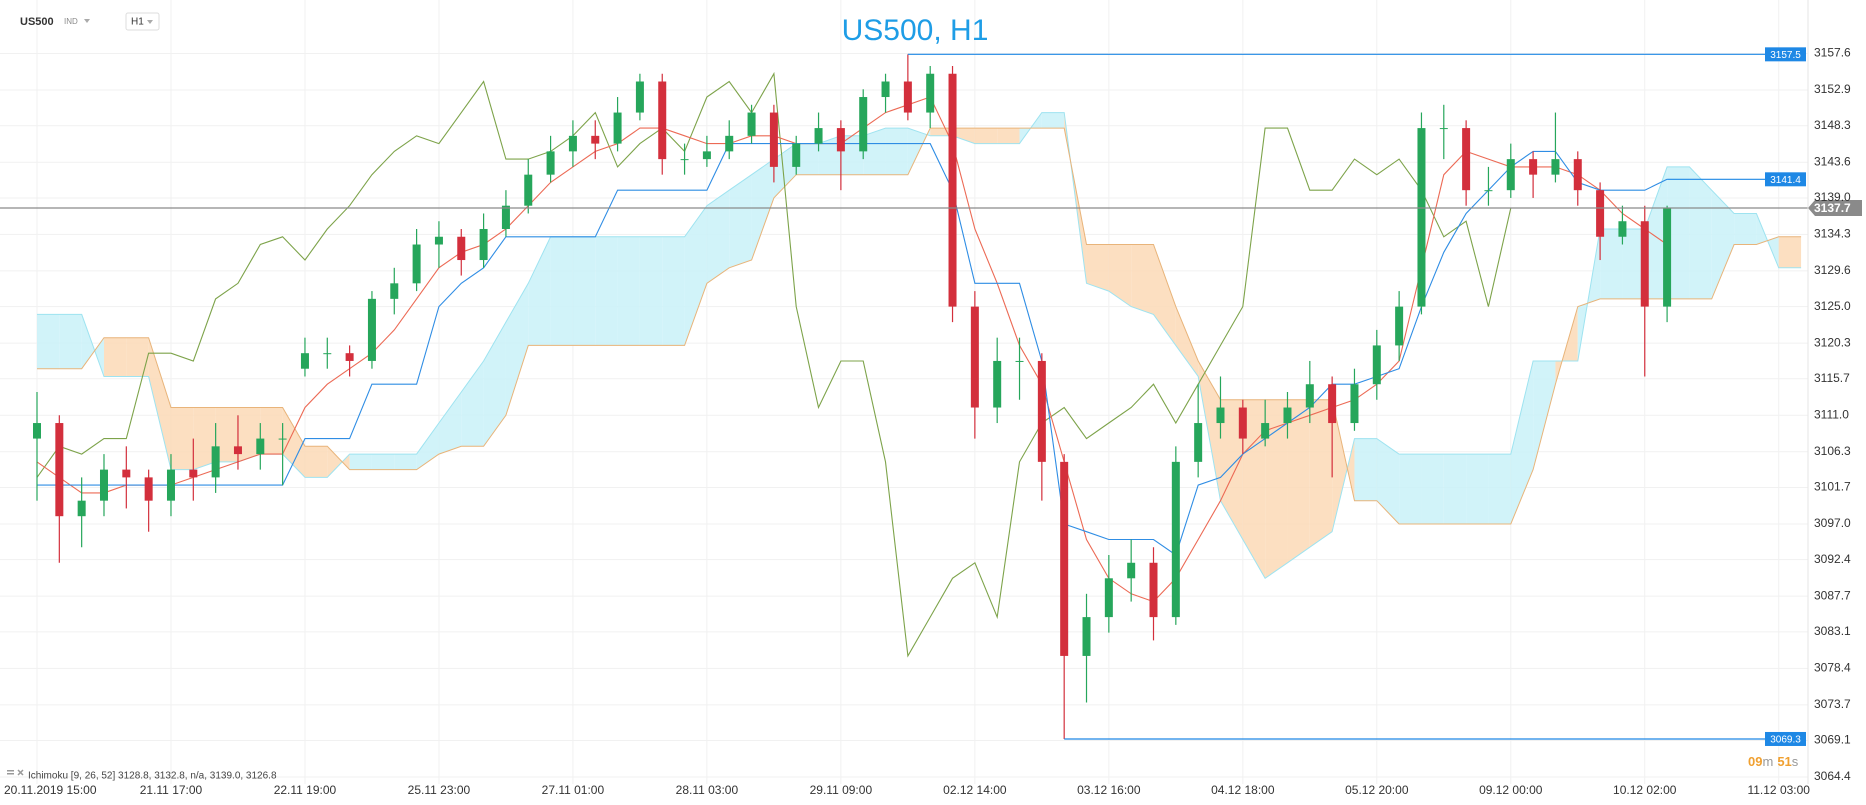 This screenshot has height=805, width=1866. What do you see at coordinates (15, 772) in the screenshot?
I see `indicator-icons` at bounding box center [15, 772].